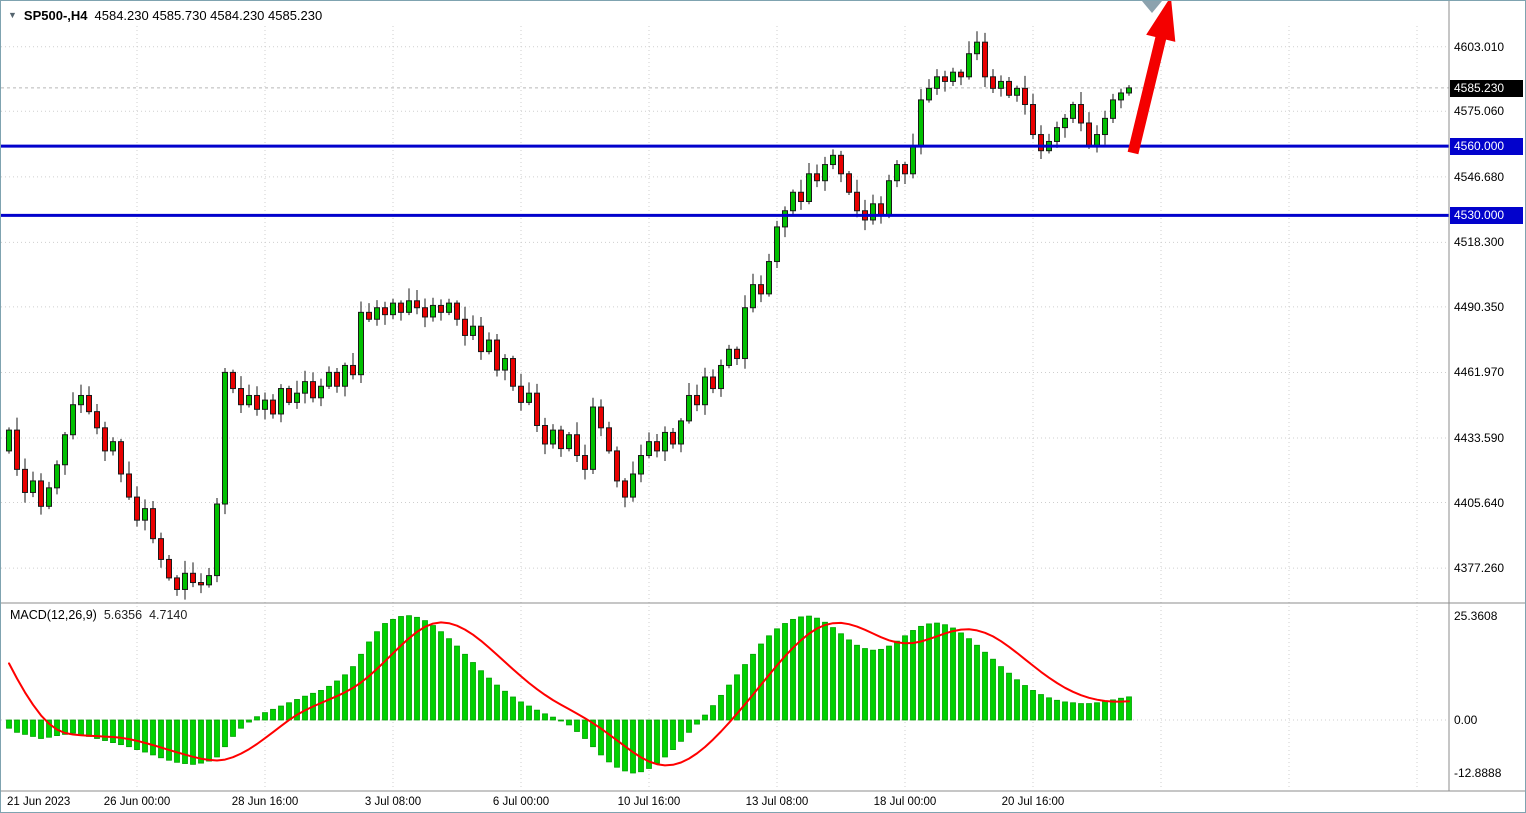 The height and width of the screenshot is (813, 1526). I want to click on trend-arrow, so click(1151, 79).